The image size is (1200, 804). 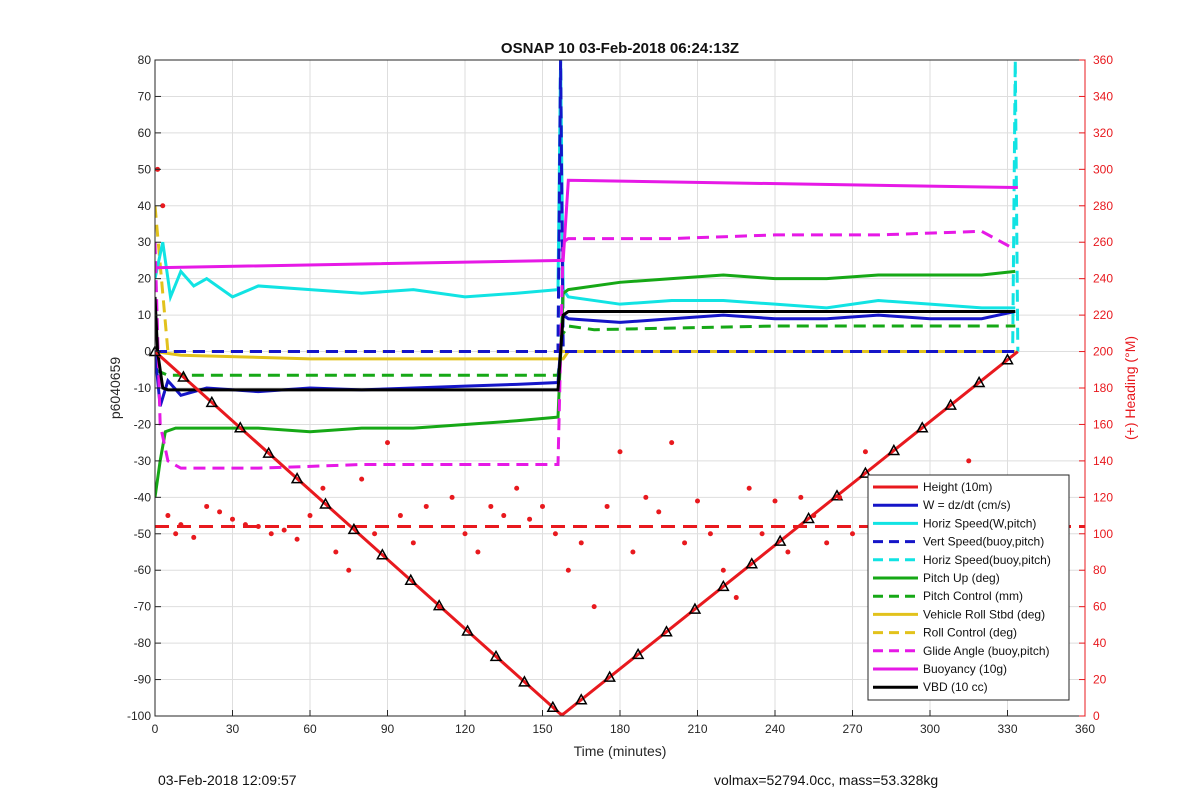 I want to click on y-tick-label-right: 180, so click(x=1103, y=388).